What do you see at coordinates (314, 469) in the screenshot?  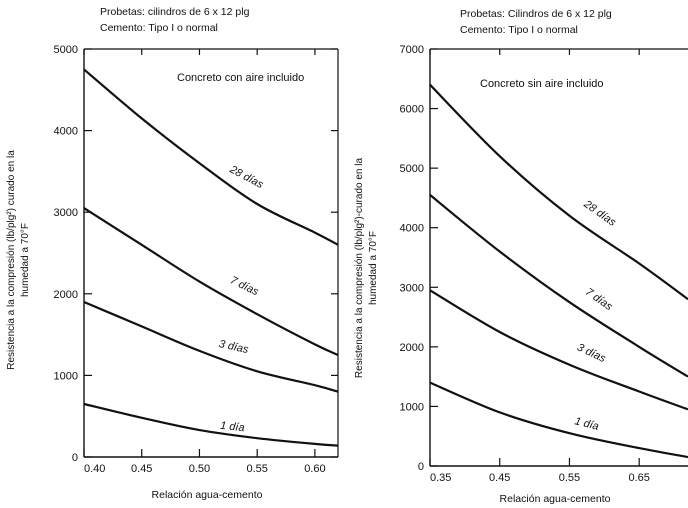 I see `x-tick-label: 0.60` at bounding box center [314, 469].